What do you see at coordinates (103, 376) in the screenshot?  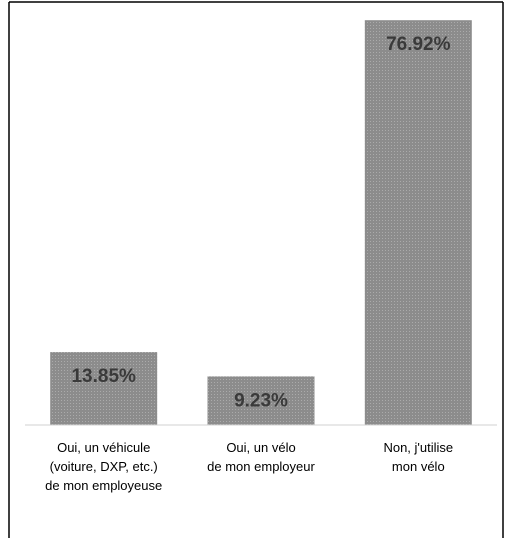 I see `bar-value-label-1: 13.85%` at bounding box center [103, 376].